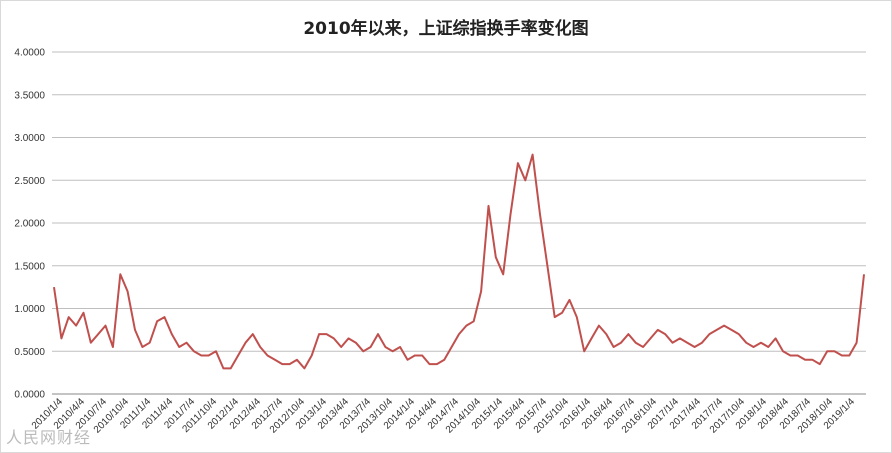  I want to click on y-tick-label: 4.0000, so click(29, 53).